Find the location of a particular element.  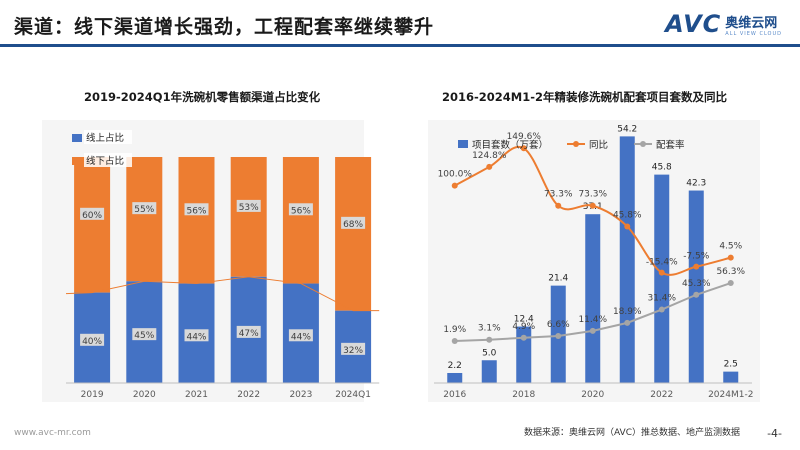

x-tick-right-2016: 2016 is located at coordinates (454, 395).